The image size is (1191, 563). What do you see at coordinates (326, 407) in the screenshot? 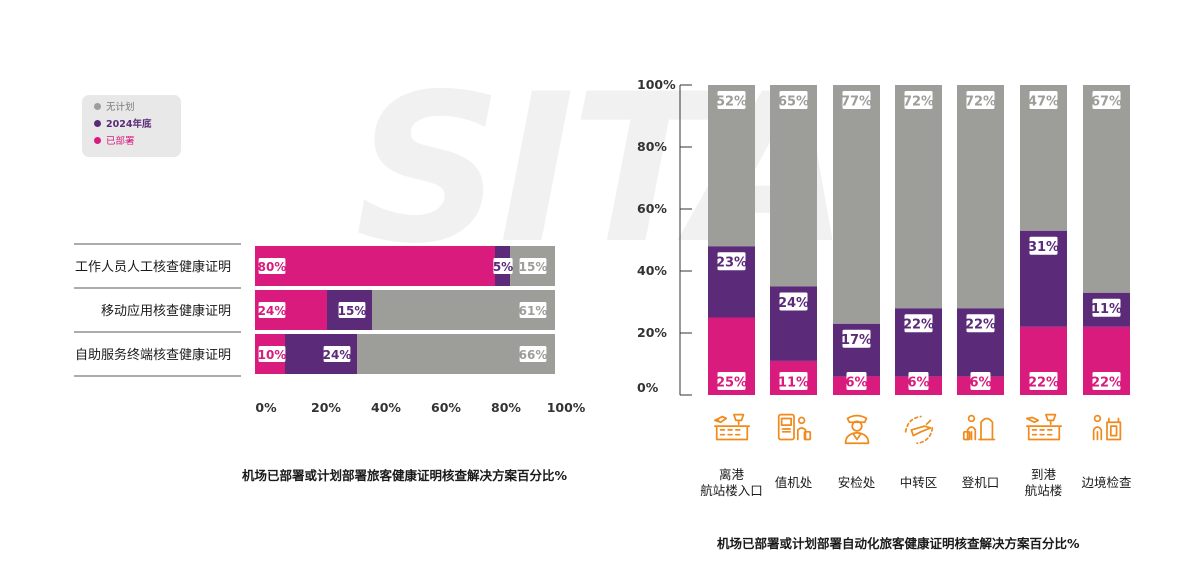
I see `left-x-tick-label: 20%` at bounding box center [326, 407].